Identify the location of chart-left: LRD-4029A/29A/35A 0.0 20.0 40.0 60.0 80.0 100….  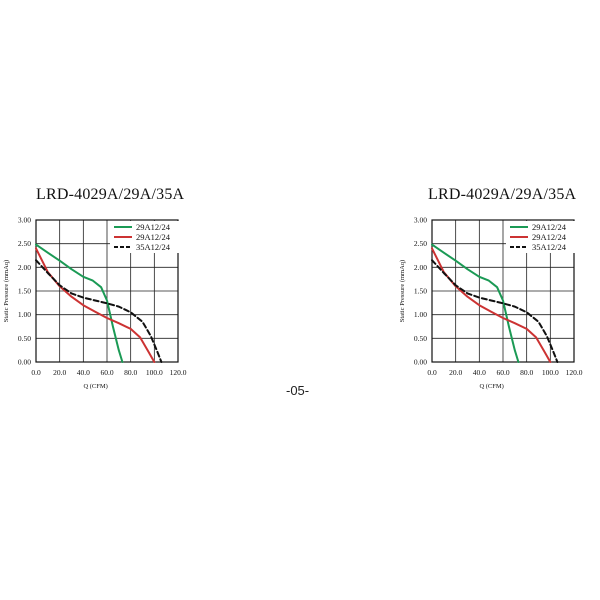
(95, 288).